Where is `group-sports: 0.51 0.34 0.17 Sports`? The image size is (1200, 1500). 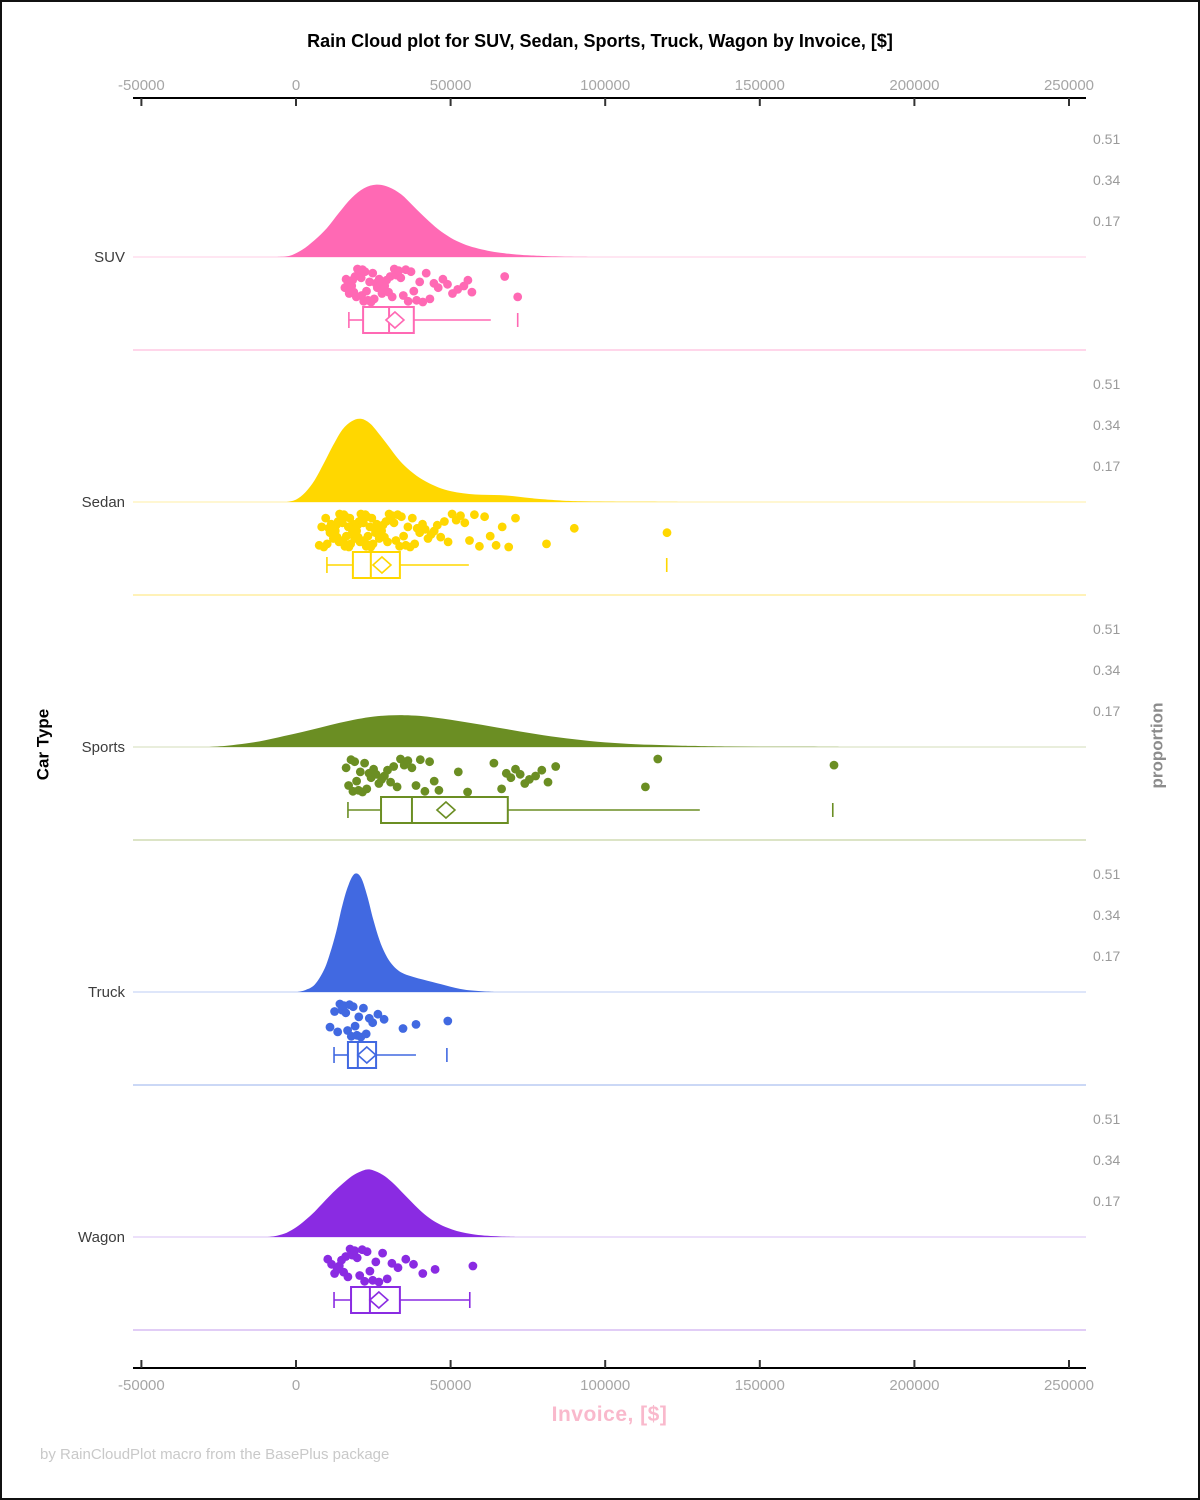
group-sports: 0.51 0.34 0.17 Sports is located at coordinates (601, 731).